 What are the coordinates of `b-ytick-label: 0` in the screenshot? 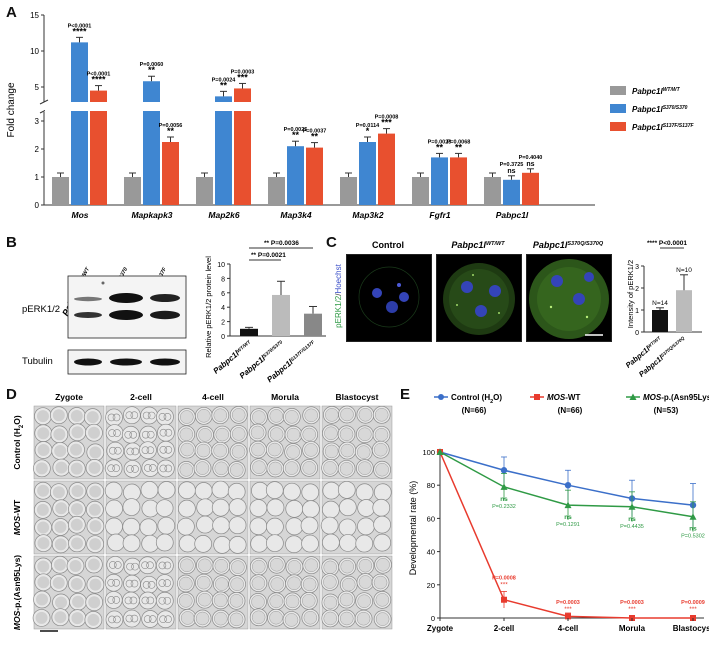 It's located at (223, 337).